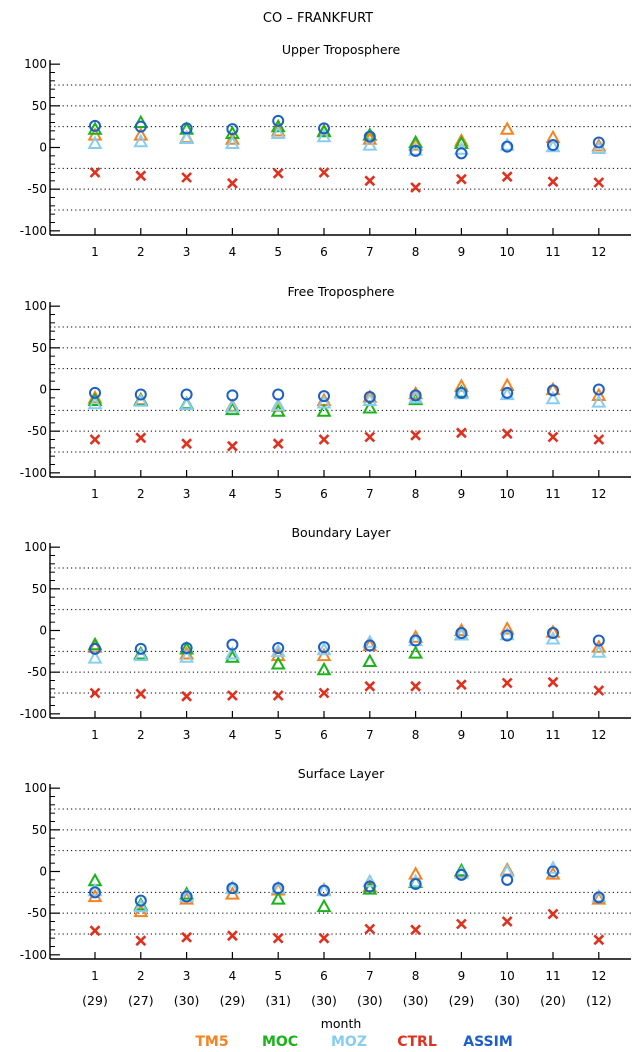 This screenshot has width=632, height=1052. What do you see at coordinates (599, 1000) in the screenshot?
I see `count-label: (12)` at bounding box center [599, 1000].